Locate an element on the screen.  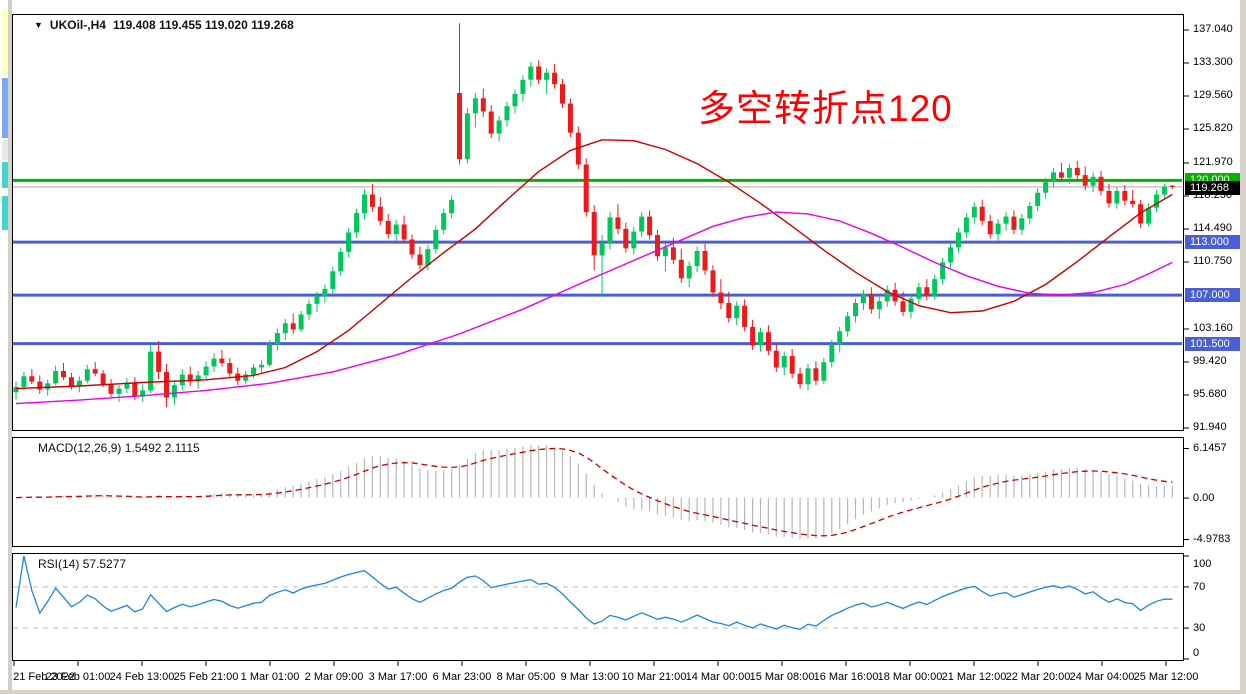
chevron-down-icon: ▼ is located at coordinates (38, 25).